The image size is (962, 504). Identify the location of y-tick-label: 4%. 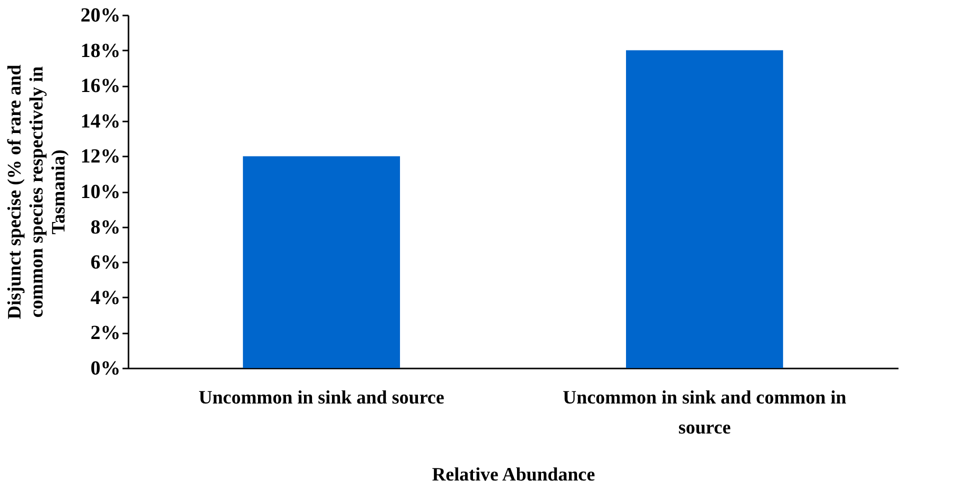
(105, 297).